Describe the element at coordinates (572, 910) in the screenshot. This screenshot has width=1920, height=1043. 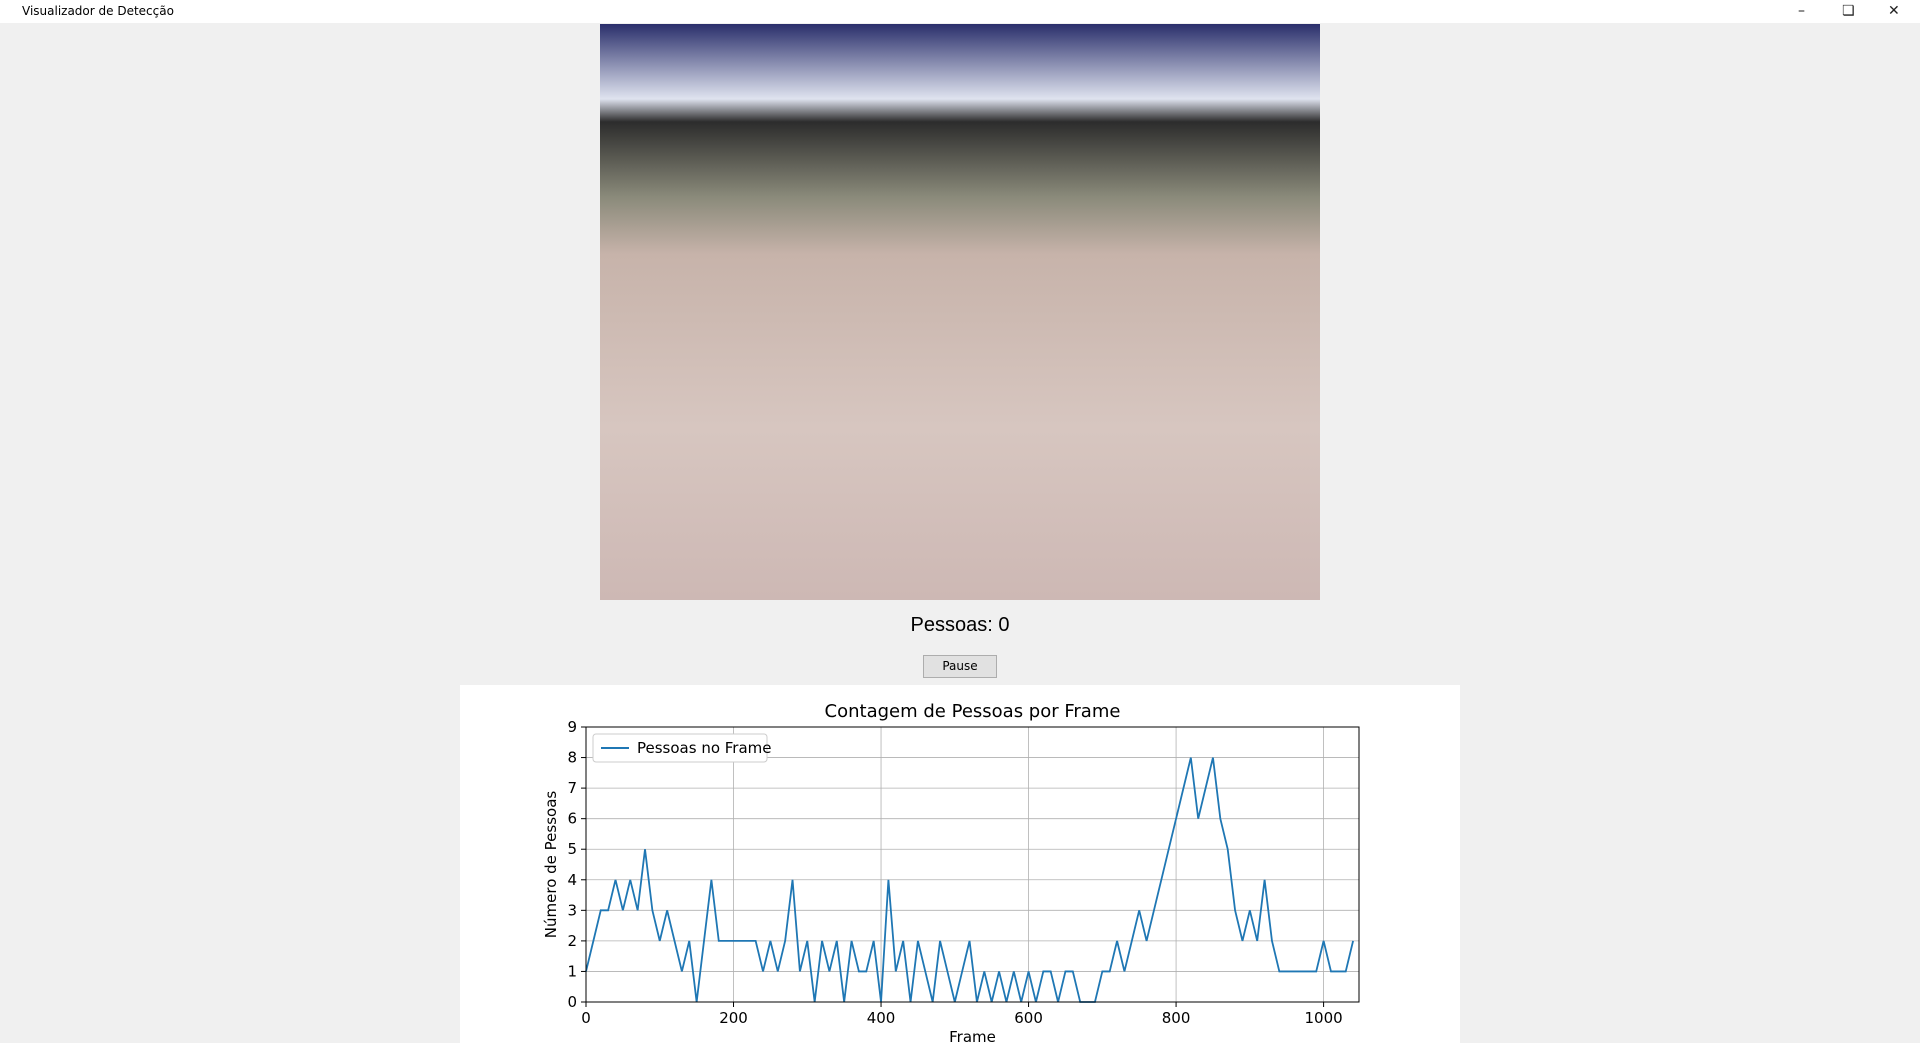
I see `y-tick-label: 3` at that location.